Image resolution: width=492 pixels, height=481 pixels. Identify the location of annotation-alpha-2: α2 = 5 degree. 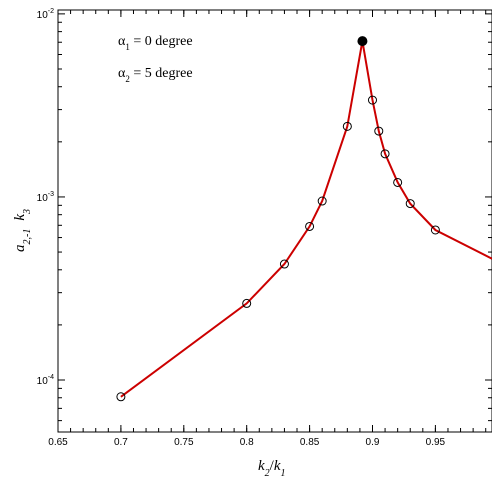
(155, 75).